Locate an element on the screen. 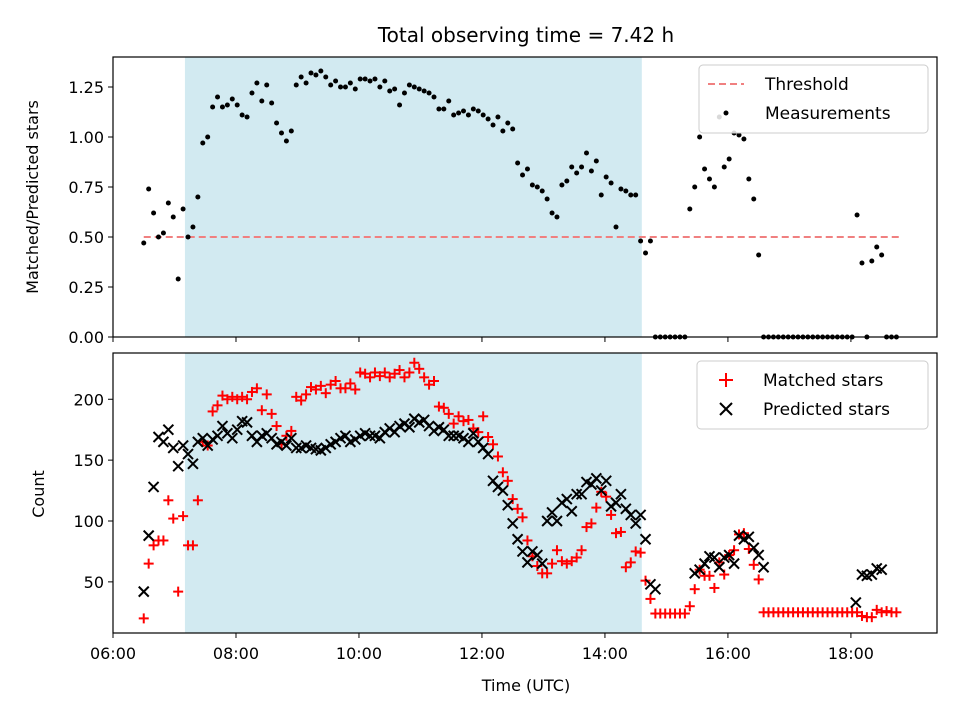 The image size is (960, 720). bottom-x-tick-label: 16:00 is located at coordinates (728, 653).